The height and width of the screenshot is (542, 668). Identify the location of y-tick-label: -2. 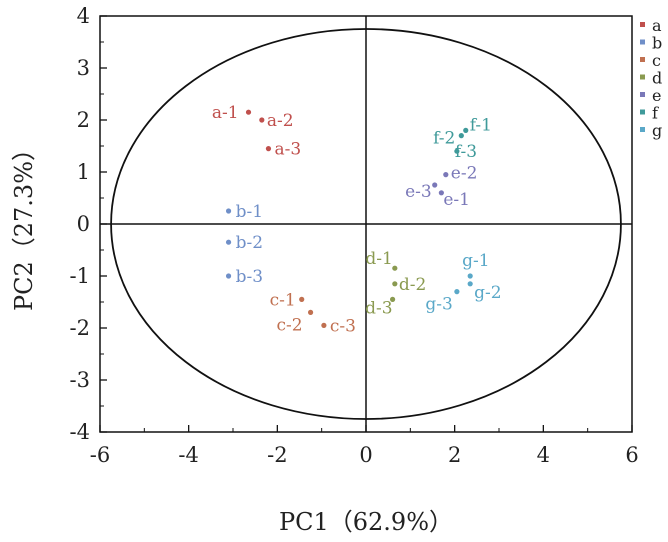
(80, 328).